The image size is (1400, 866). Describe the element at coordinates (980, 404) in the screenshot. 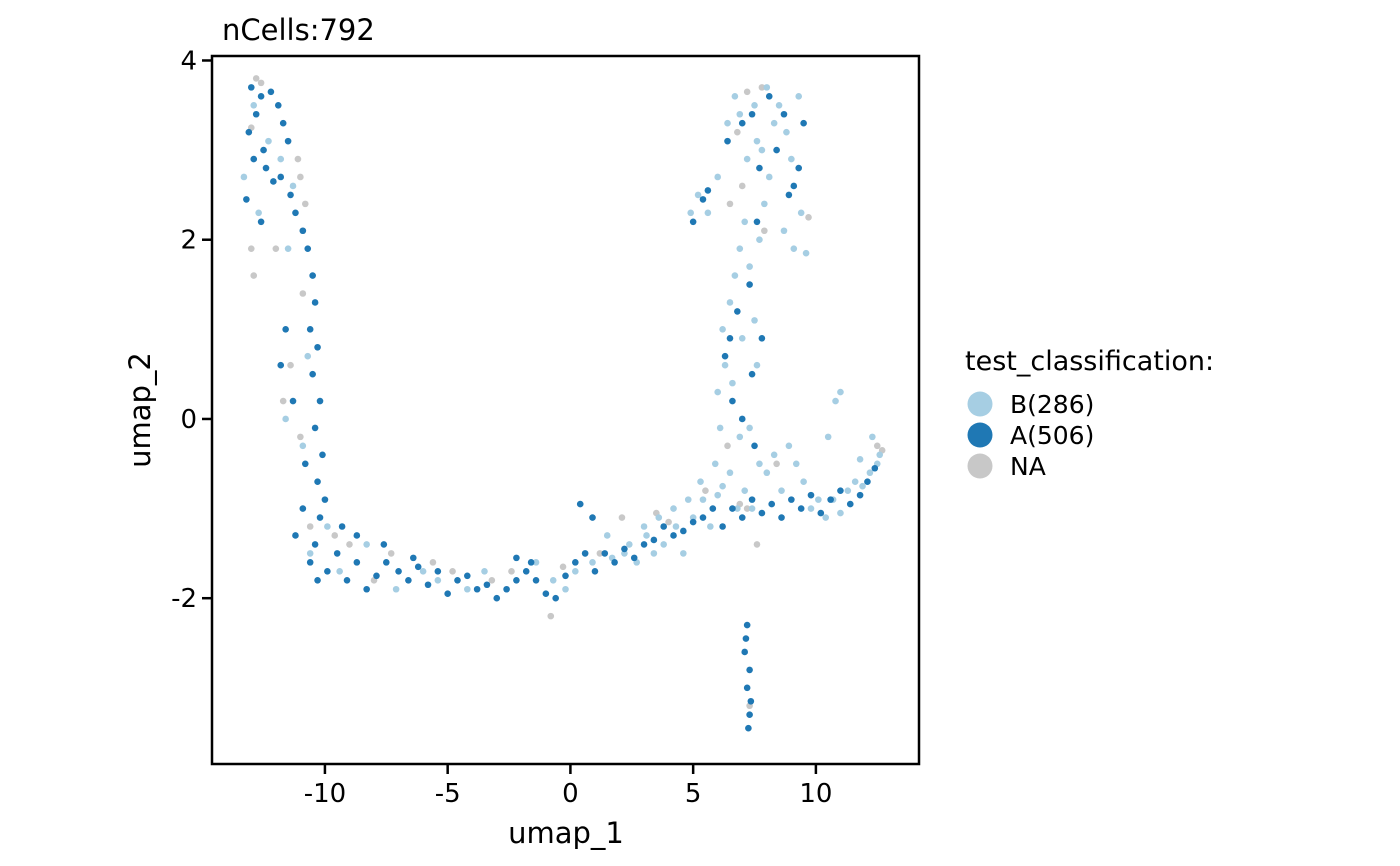

I see `legend-swatch` at that location.